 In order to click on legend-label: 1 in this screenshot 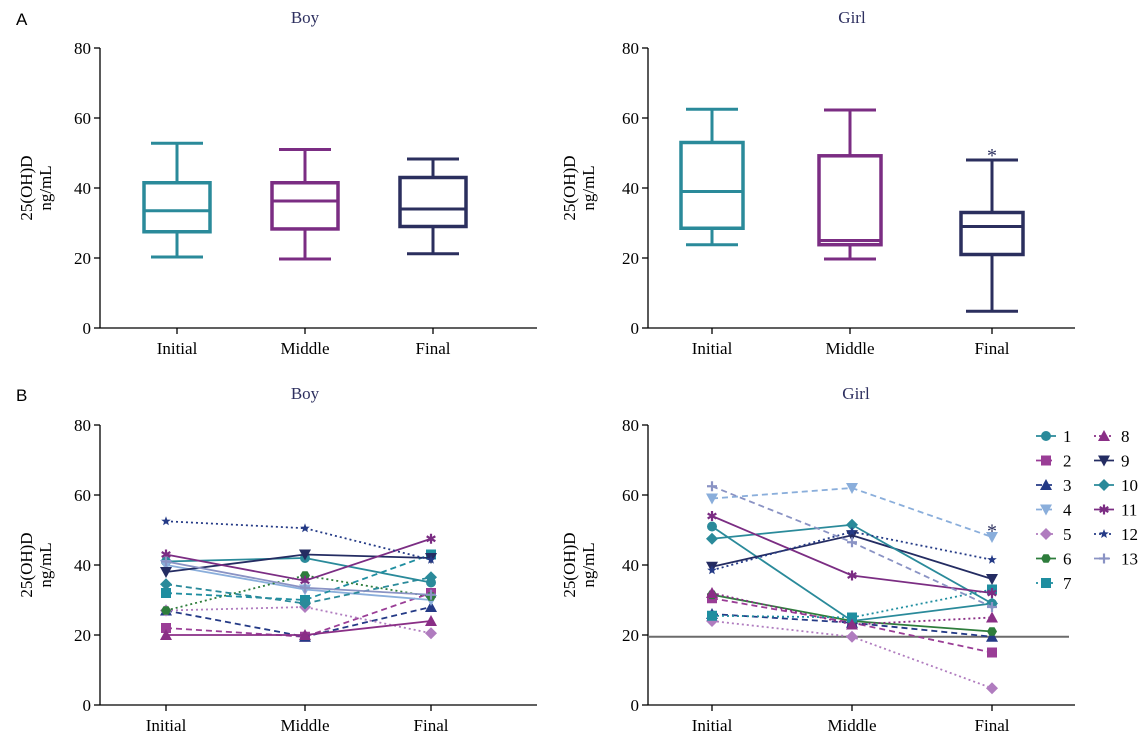, I will do `click(1067, 436)`.